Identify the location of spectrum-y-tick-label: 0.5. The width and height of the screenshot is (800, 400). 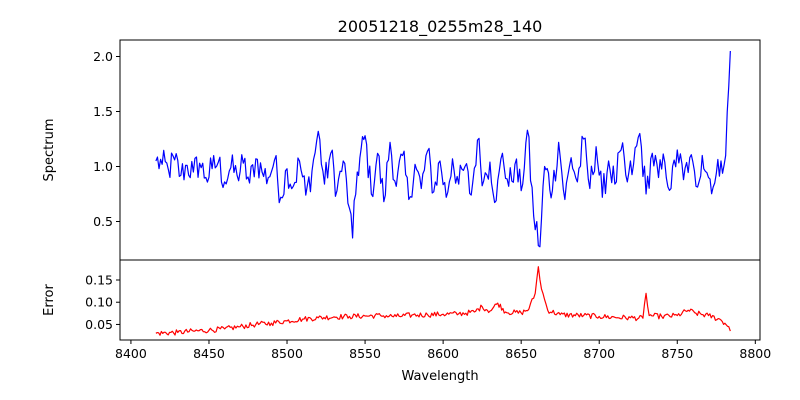
(103, 221).